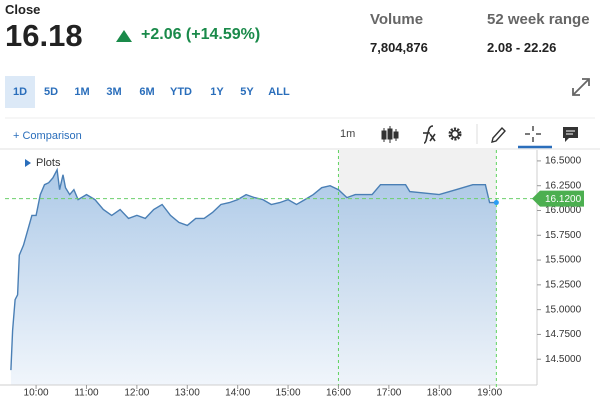  Describe the element at coordinates (51, 92) in the screenshot. I see `range-tab: 5D` at that location.